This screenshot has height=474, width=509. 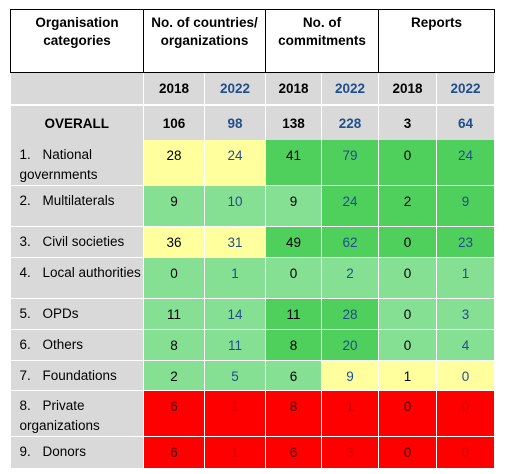 I want to click on value-cell: 49, so click(x=294, y=242).